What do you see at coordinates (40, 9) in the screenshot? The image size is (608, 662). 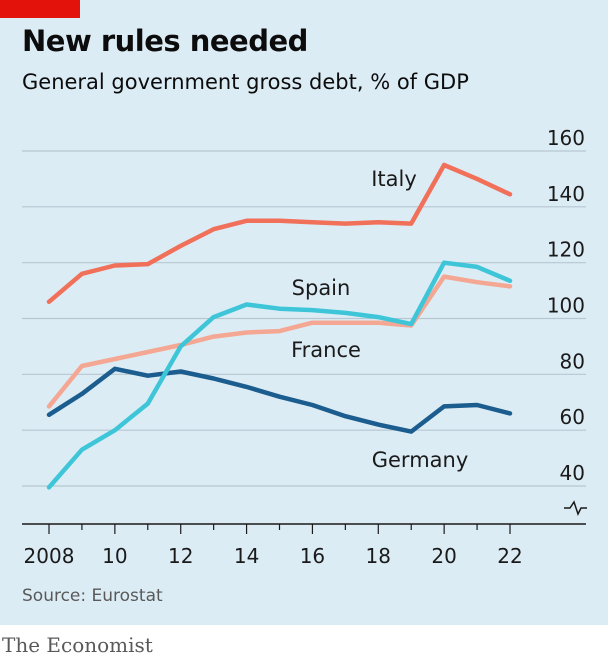 I see `brand-red-tag` at bounding box center [40, 9].